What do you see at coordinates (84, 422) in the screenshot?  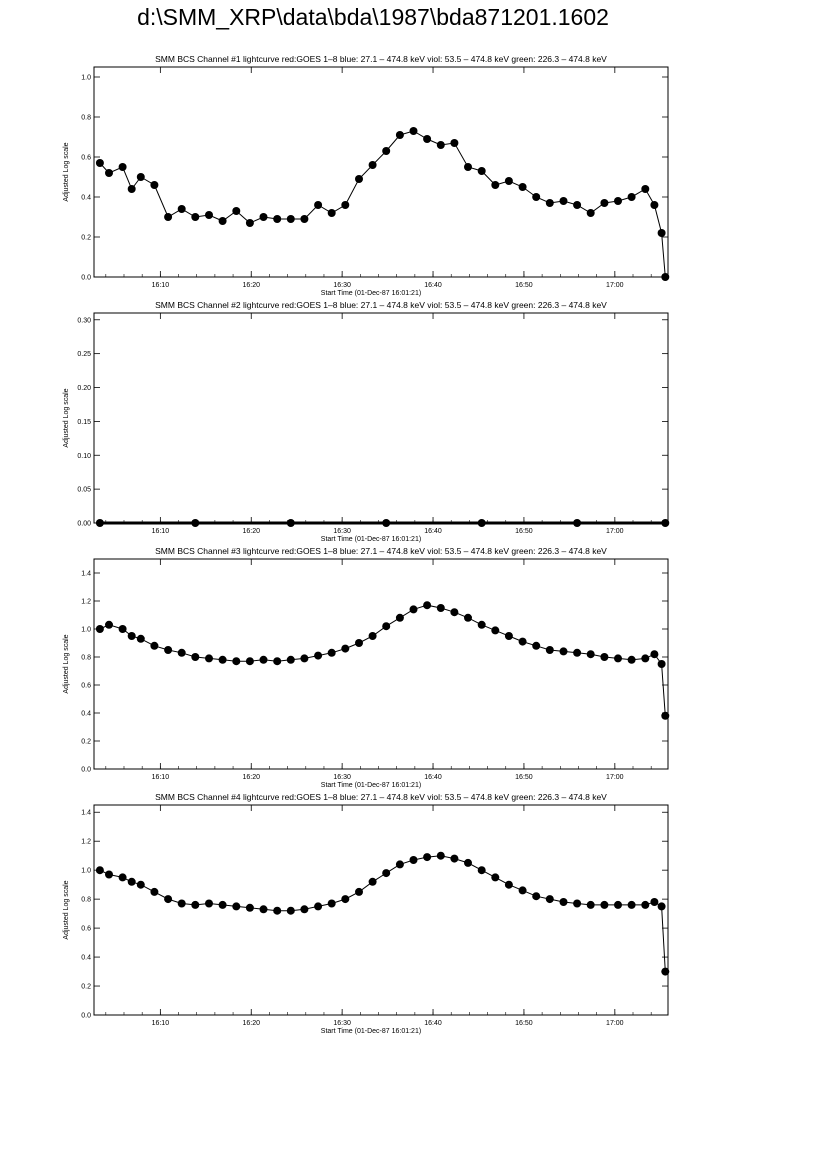 I see `y-tick-label: 0.15` at bounding box center [84, 422].